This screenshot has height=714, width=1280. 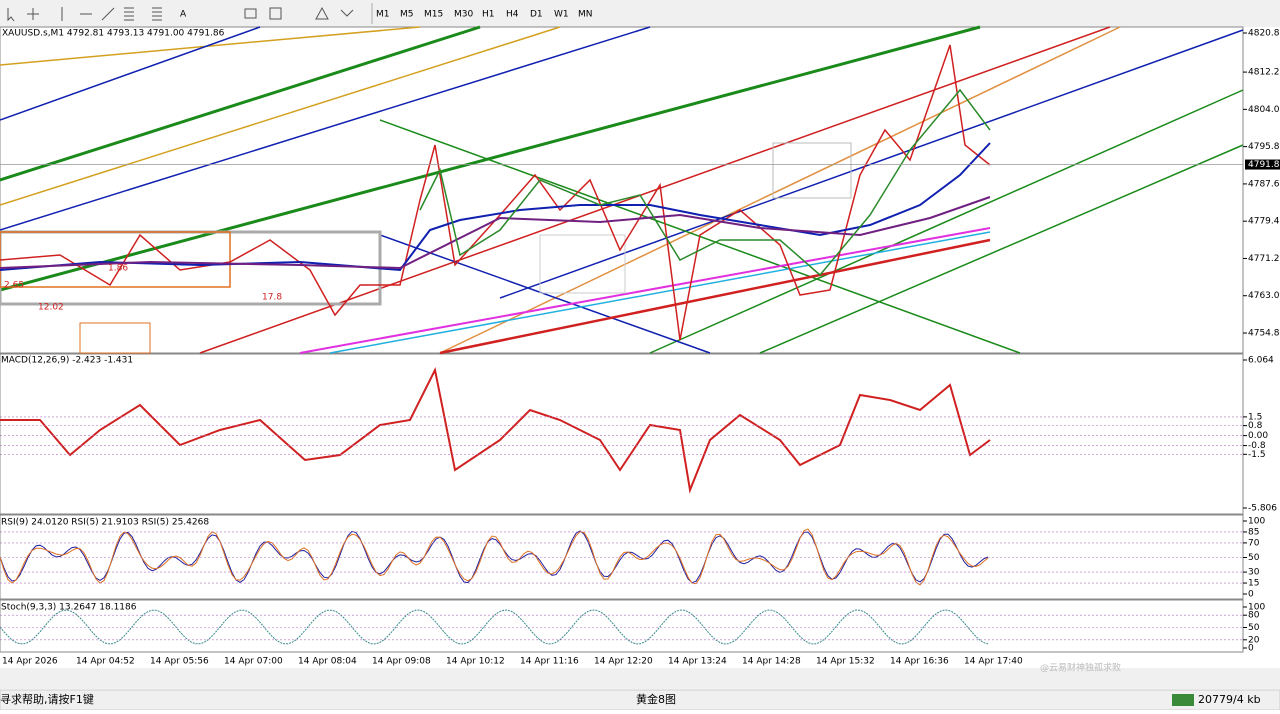 I want to click on rsi-panel, so click(x=622, y=557).